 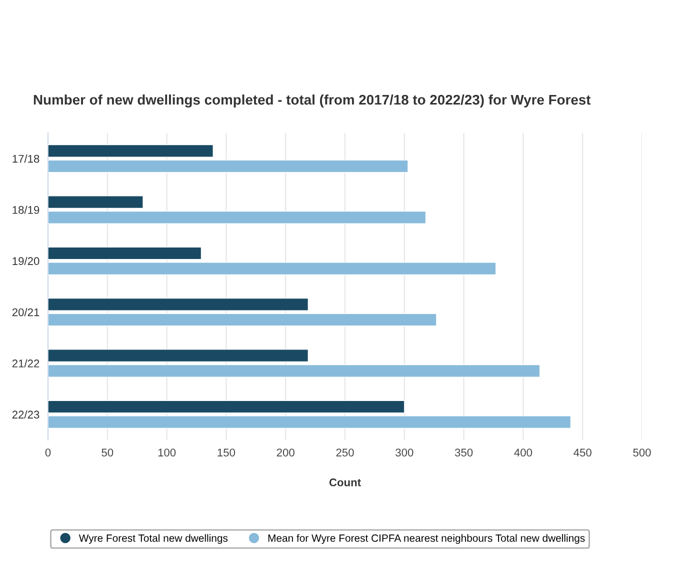 I want to click on legend-label: Mean for Wyre Forest CIPFA nearest neighbours Total new dwellings, so click(x=426, y=539).